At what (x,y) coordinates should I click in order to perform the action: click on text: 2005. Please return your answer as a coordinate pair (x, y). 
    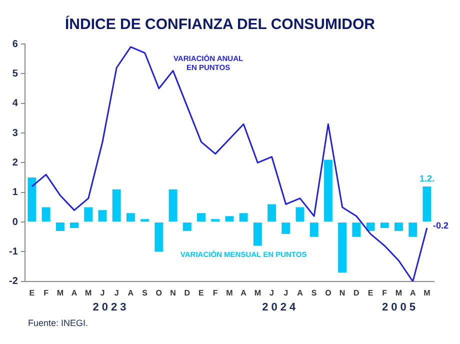
    Looking at the image, I should click on (400, 308).